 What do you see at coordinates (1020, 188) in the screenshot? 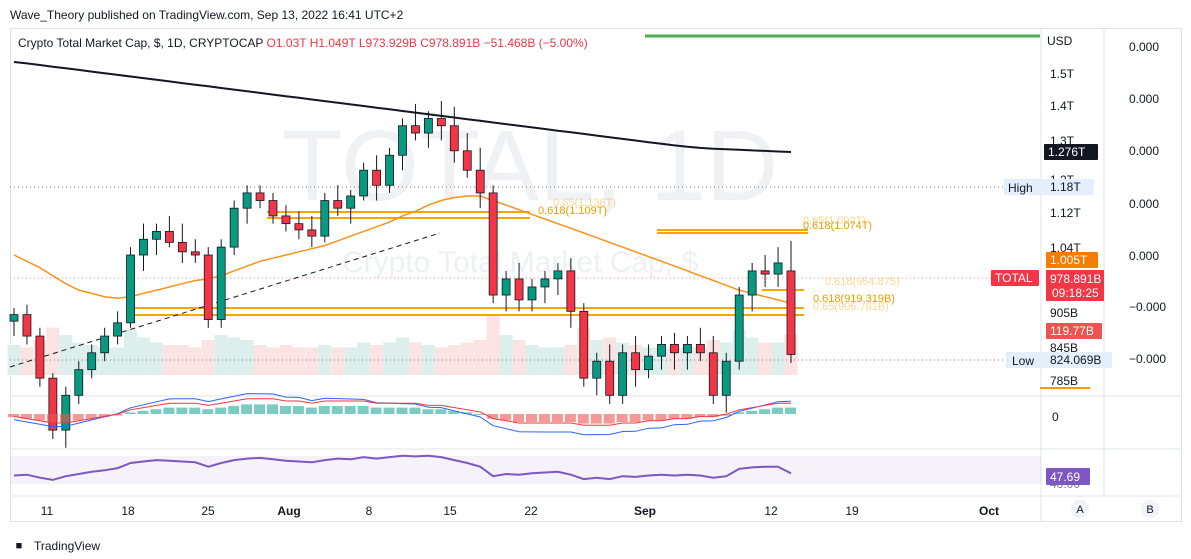
I see `high-label: High` at bounding box center [1020, 188].